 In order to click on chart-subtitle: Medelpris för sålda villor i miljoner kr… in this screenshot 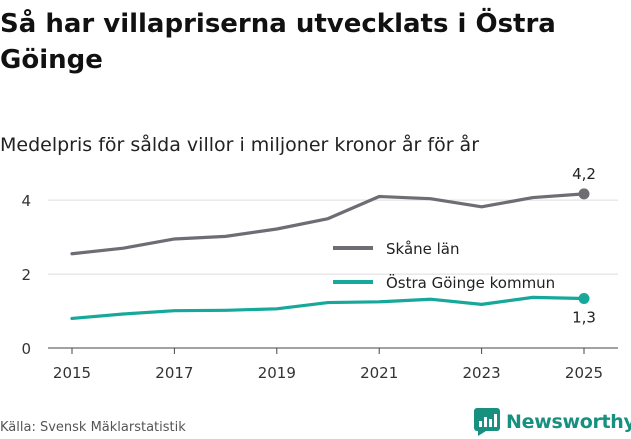, I will do `click(240, 145)`.